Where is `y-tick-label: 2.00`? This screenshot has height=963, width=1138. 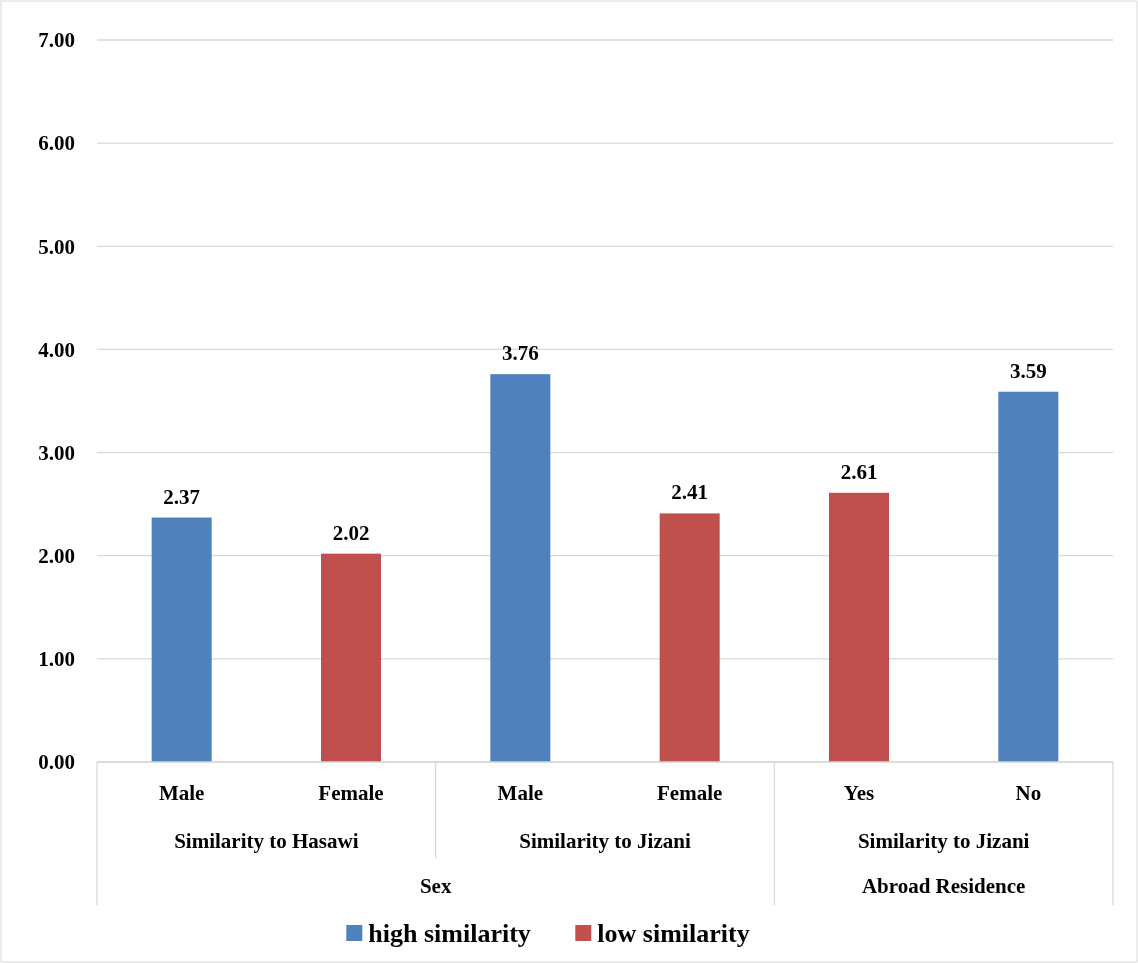 y-tick-label: 2.00 is located at coordinates (56, 556).